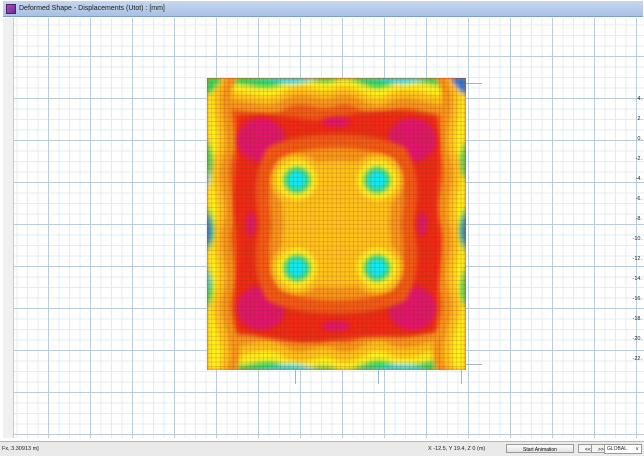 This screenshot has width=644, height=456. What do you see at coordinates (585, 448) in the screenshot?
I see `previous-step-button: <<` at bounding box center [585, 448].